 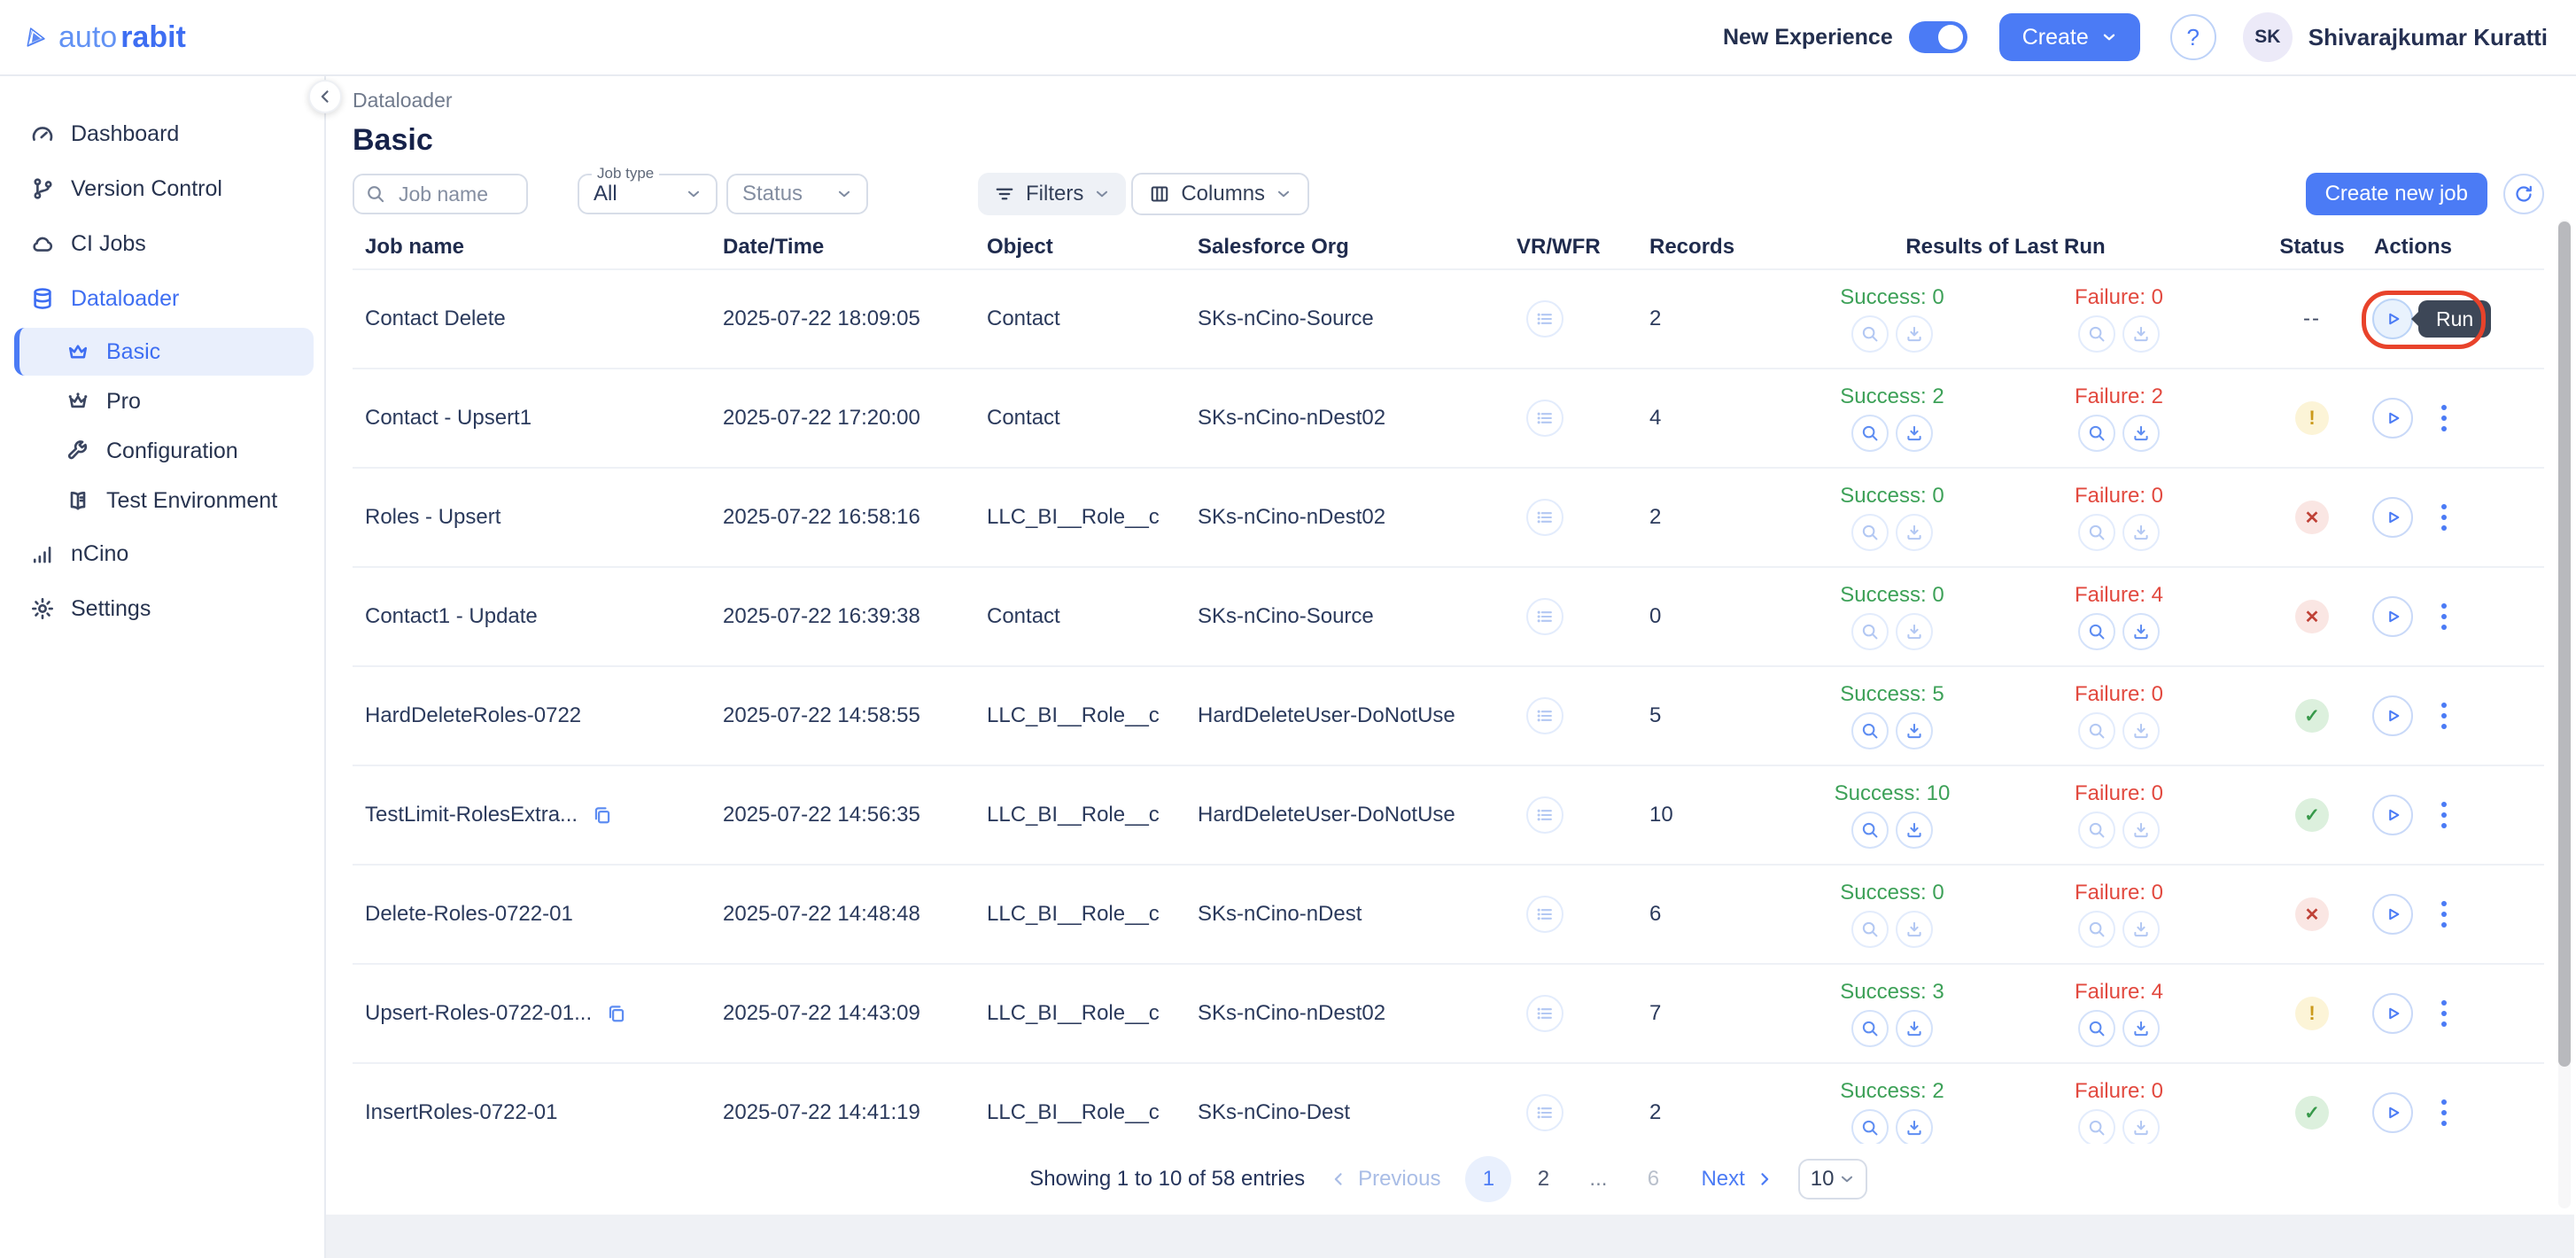 I want to click on autorabit-logo: auto rabit, so click(x=104, y=37).